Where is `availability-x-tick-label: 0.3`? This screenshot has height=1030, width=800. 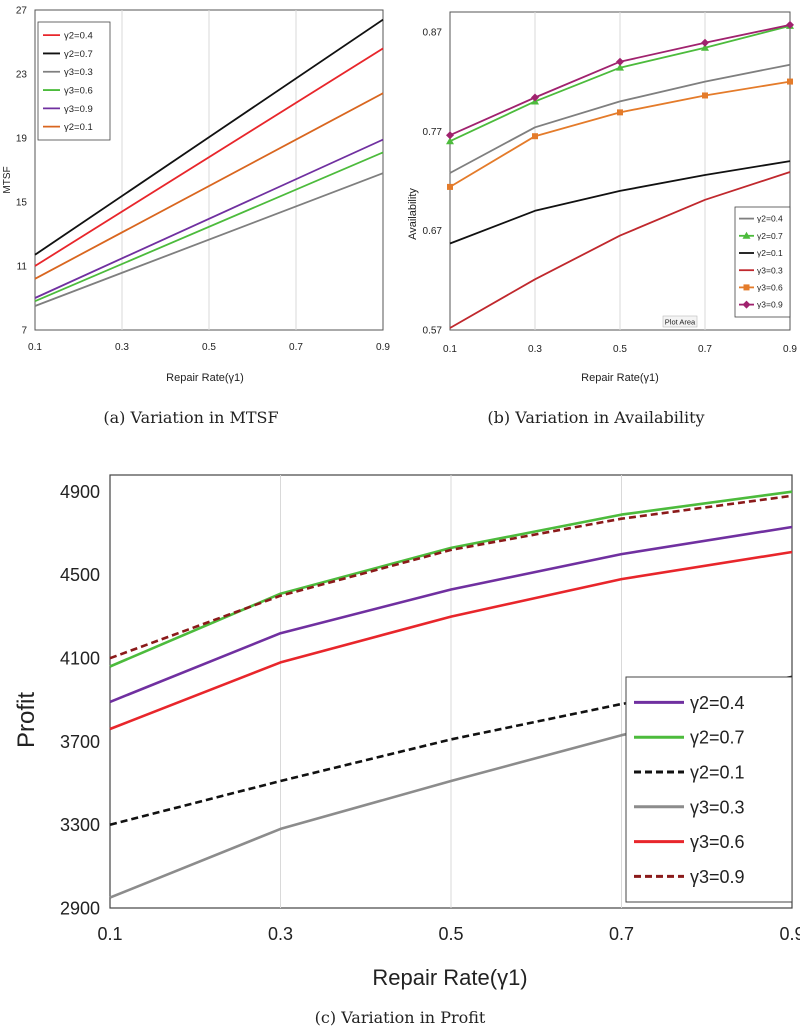
availability-x-tick-label: 0.3 is located at coordinates (535, 349).